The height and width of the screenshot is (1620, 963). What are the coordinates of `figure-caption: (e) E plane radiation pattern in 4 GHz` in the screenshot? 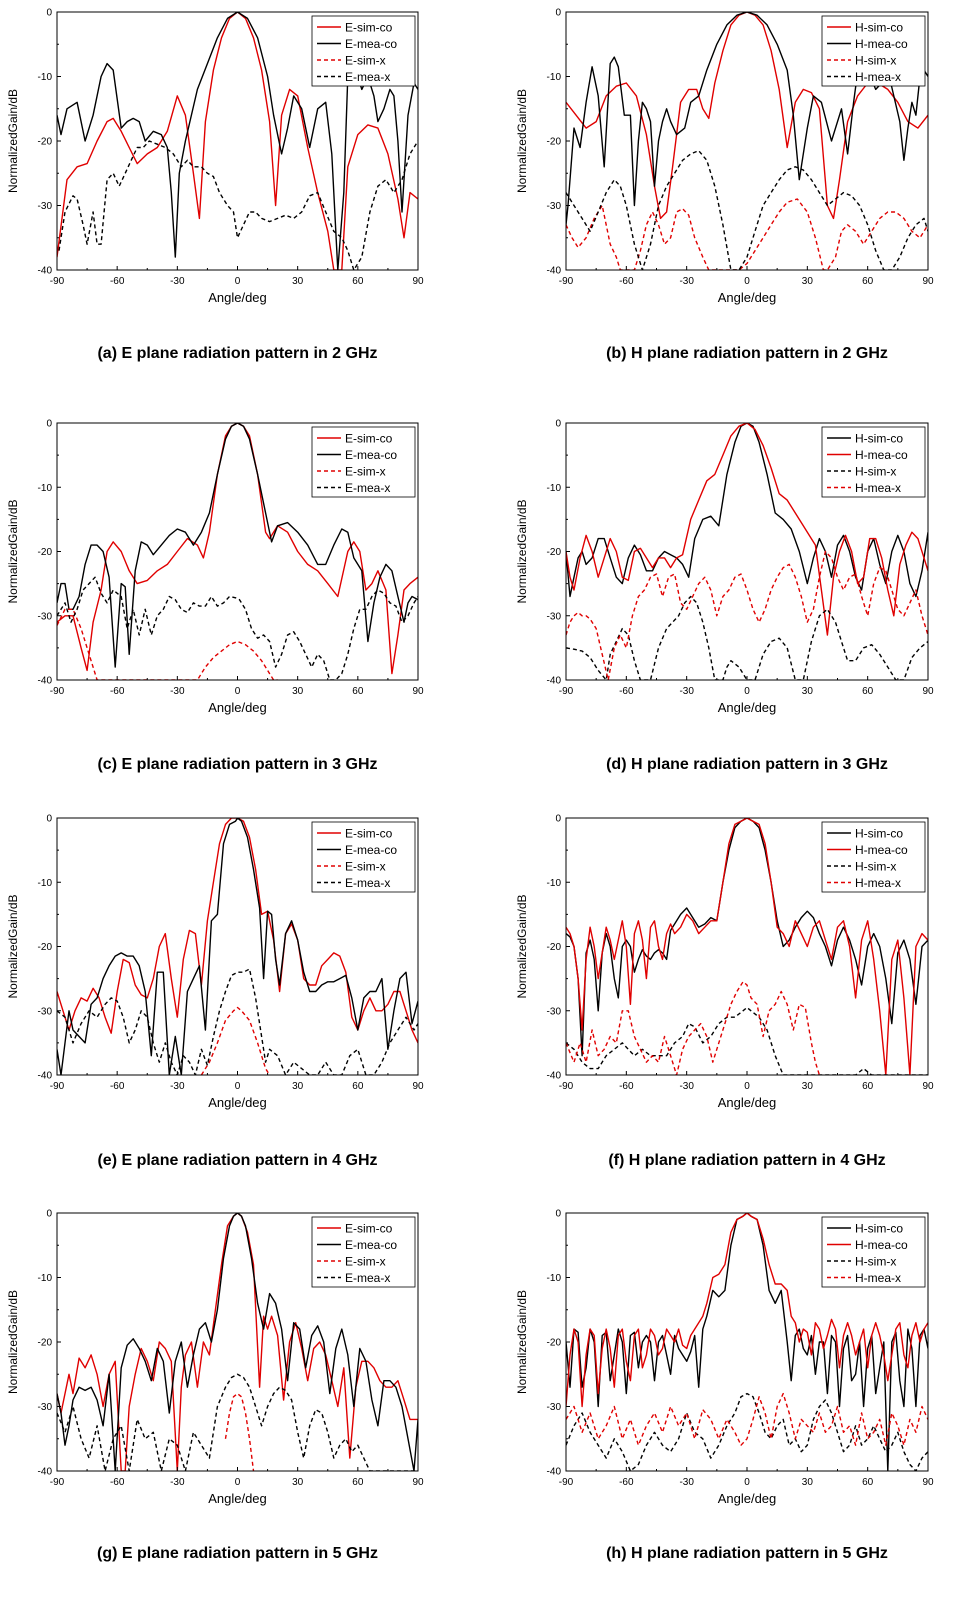 It's located at (237, 1160).